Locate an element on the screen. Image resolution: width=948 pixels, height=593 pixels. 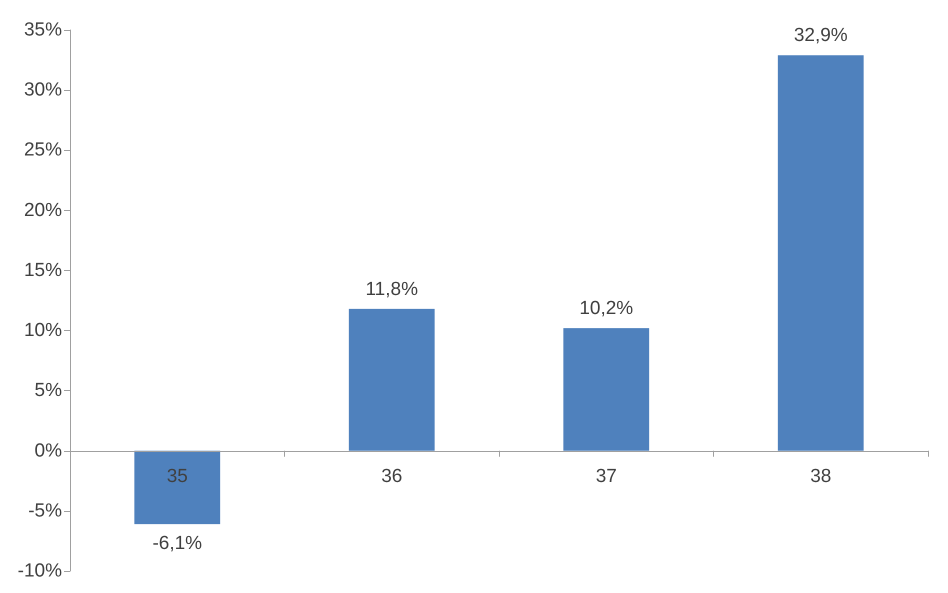
y-tick-label: -10% is located at coordinates (40, 571).